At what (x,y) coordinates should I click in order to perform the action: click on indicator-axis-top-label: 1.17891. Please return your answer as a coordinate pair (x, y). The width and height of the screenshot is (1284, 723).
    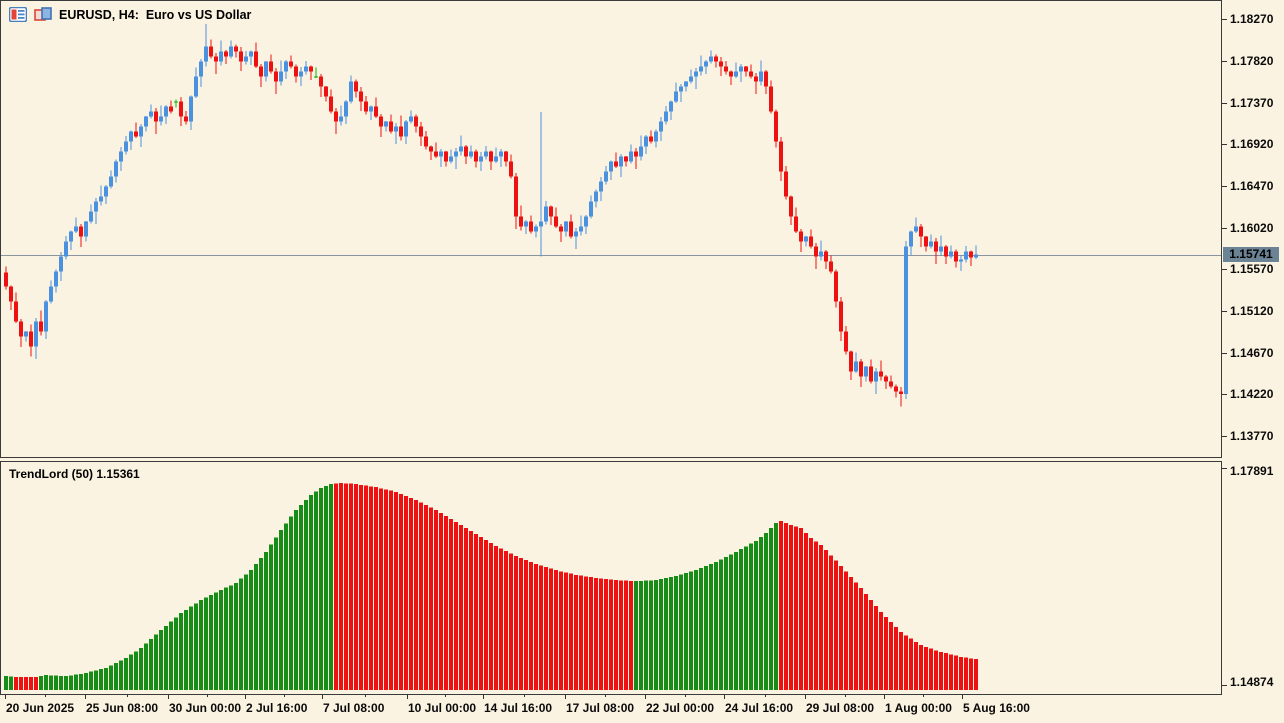
    Looking at the image, I should click on (1252, 471).